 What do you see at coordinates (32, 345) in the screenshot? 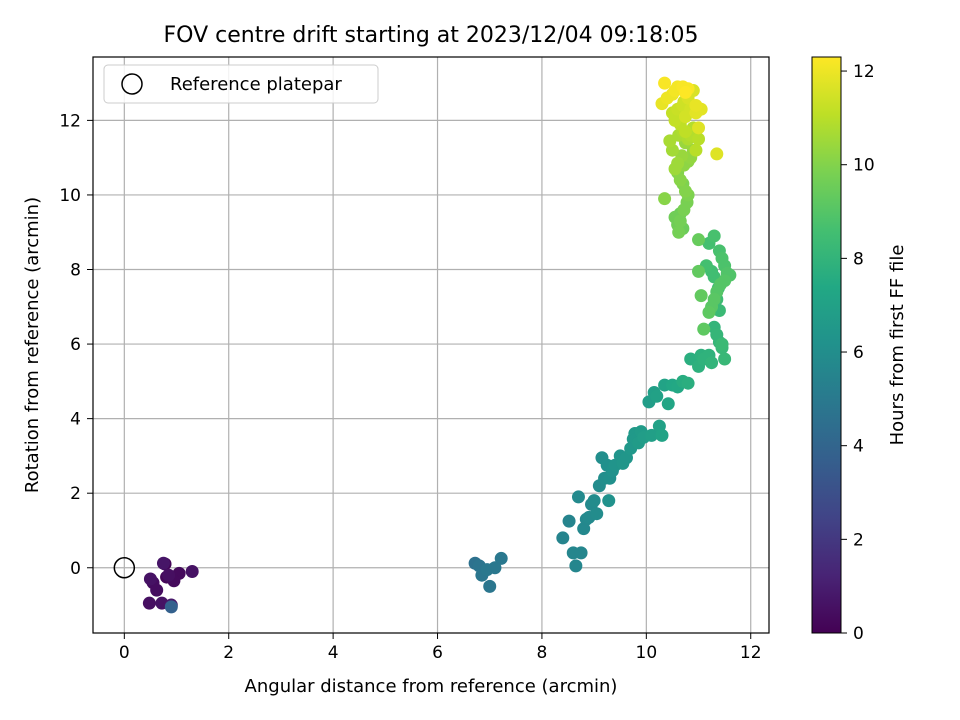
I see `y-axis-label: Rotation from reference (arcmin)` at bounding box center [32, 345].